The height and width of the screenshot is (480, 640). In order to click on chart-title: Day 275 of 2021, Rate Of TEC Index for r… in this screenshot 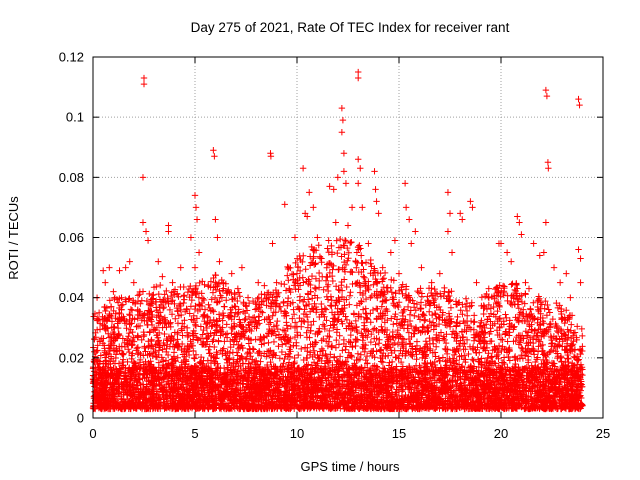, I will do `click(350, 27)`.